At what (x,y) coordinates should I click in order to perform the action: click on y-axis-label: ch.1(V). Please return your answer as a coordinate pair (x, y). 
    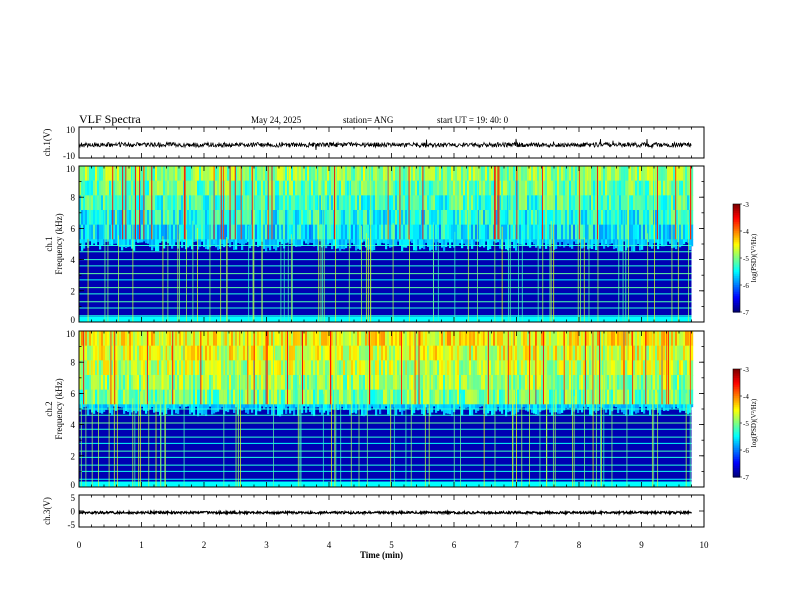
    Looking at the image, I should click on (47, 143).